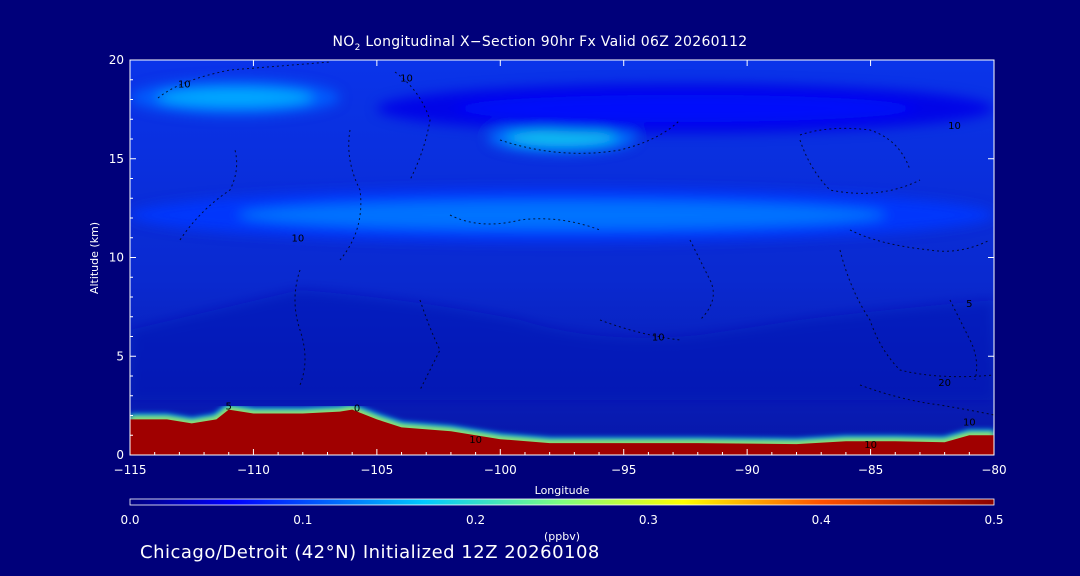 Image resolution: width=1080 pixels, height=576 pixels. What do you see at coordinates (870, 470) in the screenshot?
I see `x-tick-label: −85` at bounding box center [870, 470].